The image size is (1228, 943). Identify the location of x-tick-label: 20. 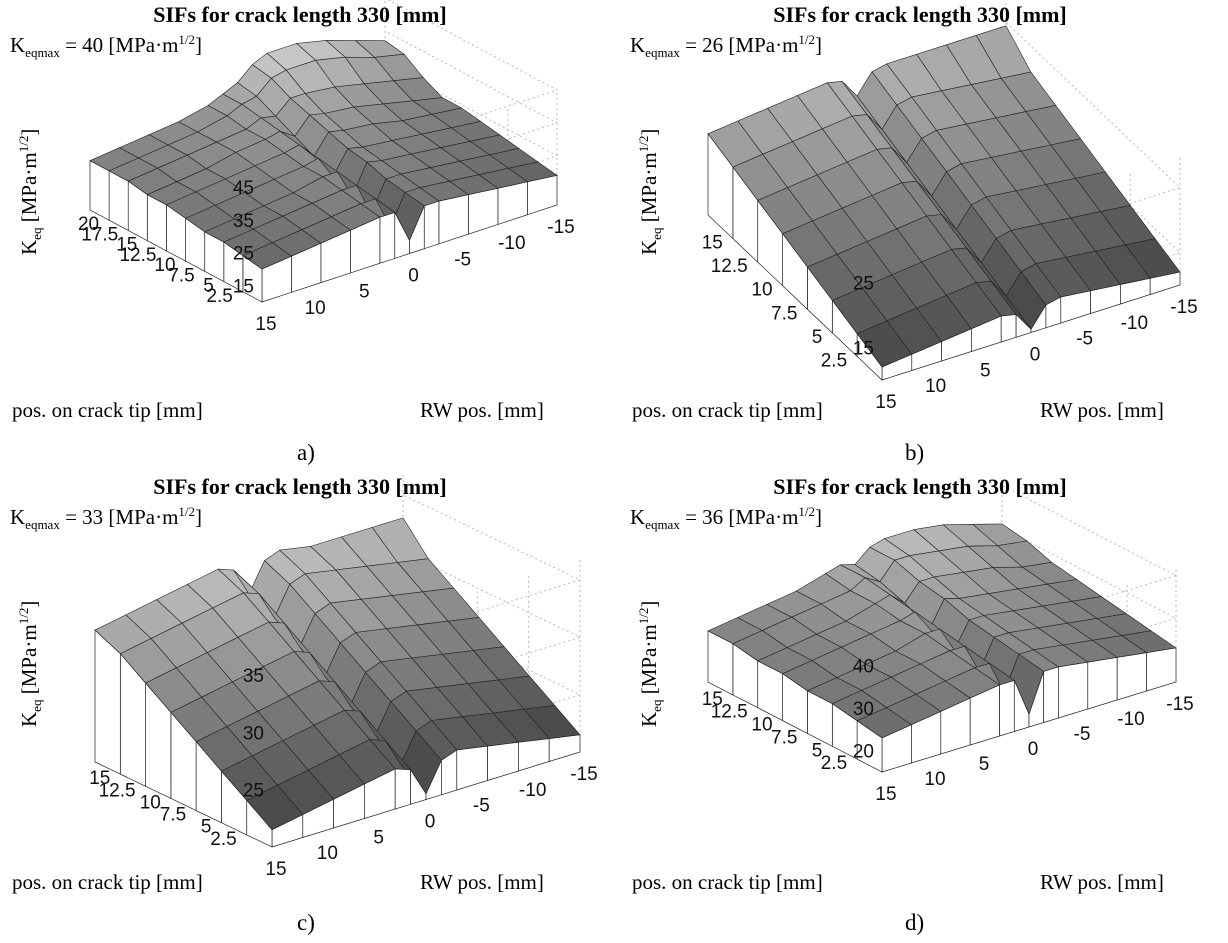
(88, 224).